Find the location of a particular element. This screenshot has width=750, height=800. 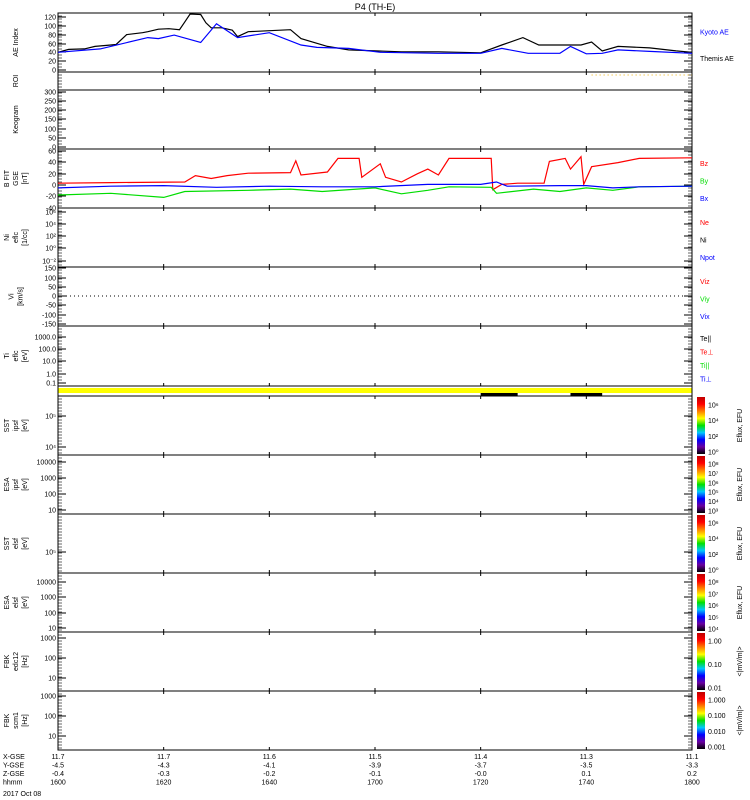

x-axis-value: 1600 is located at coordinates (58, 783).